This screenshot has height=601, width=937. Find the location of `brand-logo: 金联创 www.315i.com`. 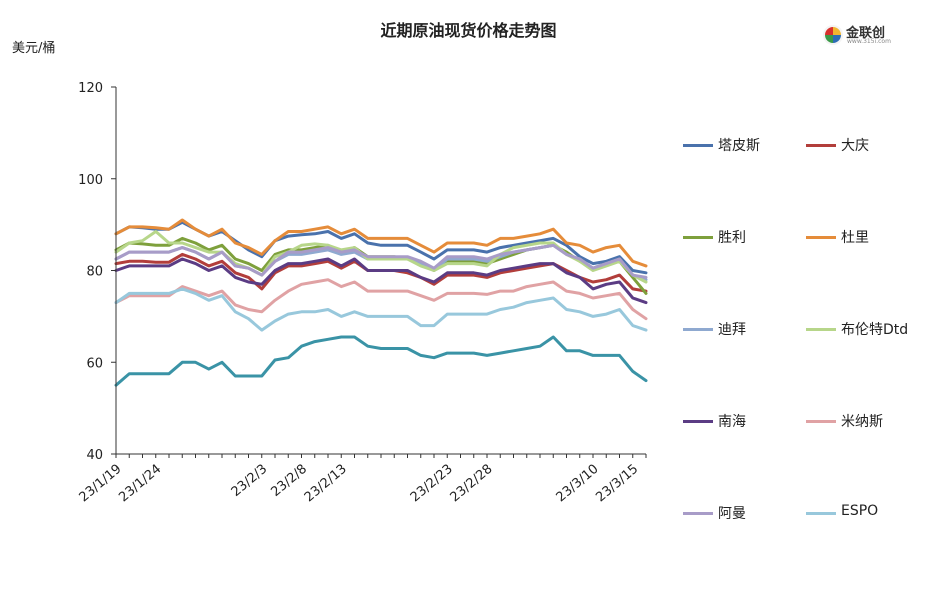

brand-logo: 金联创 www.315i.com is located at coordinates (857, 35).